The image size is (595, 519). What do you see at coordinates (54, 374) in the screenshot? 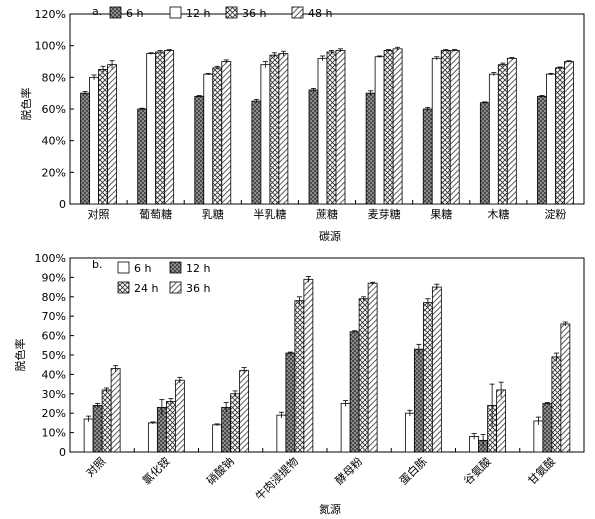
I see `panel-b-y-tick-label: 40%` at bounding box center [54, 374].